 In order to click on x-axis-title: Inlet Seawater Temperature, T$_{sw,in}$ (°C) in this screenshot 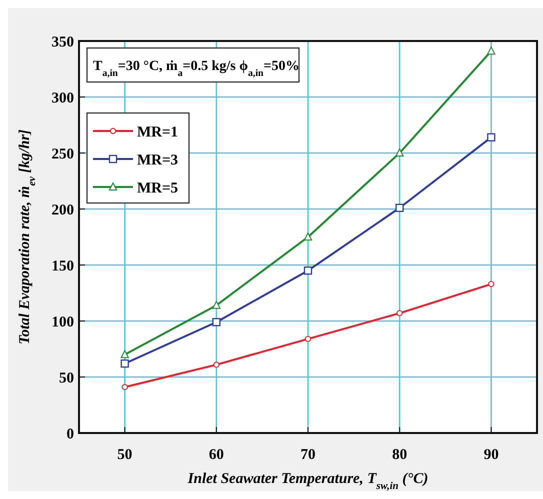, I will do `click(307, 481)`.